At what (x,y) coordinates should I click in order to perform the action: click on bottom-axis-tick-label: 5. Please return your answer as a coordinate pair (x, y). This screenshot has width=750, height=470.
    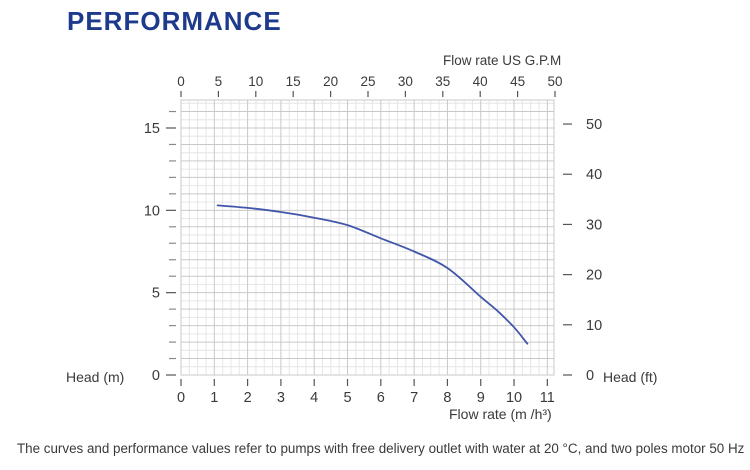
    Looking at the image, I should click on (347, 398).